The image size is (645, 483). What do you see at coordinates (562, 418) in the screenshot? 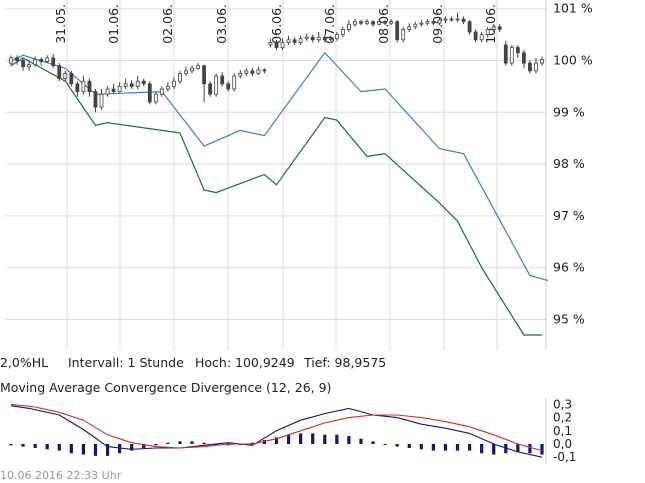
I see `macd-y-tick-label: 0,2` at bounding box center [562, 418].